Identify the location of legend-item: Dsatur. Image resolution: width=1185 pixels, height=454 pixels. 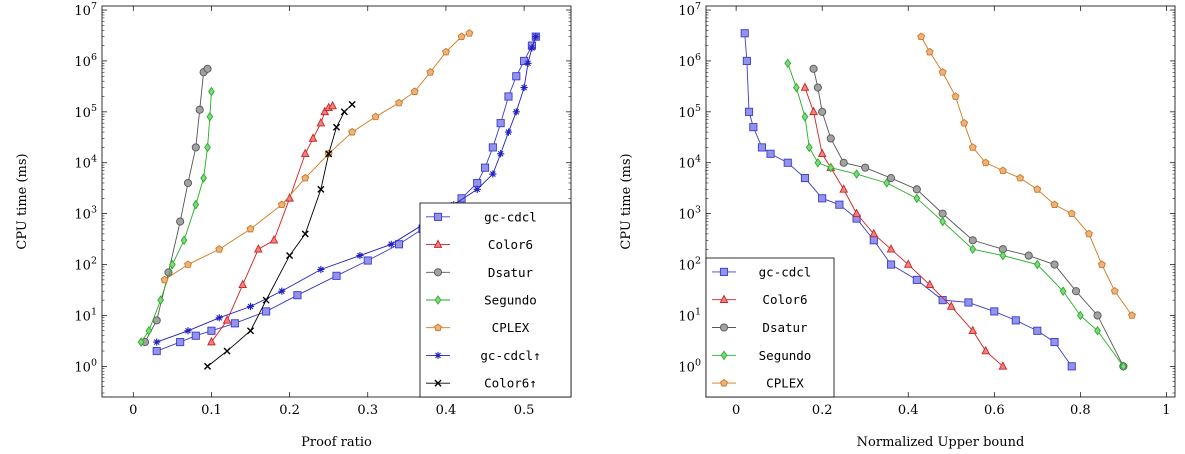
(480, 272).